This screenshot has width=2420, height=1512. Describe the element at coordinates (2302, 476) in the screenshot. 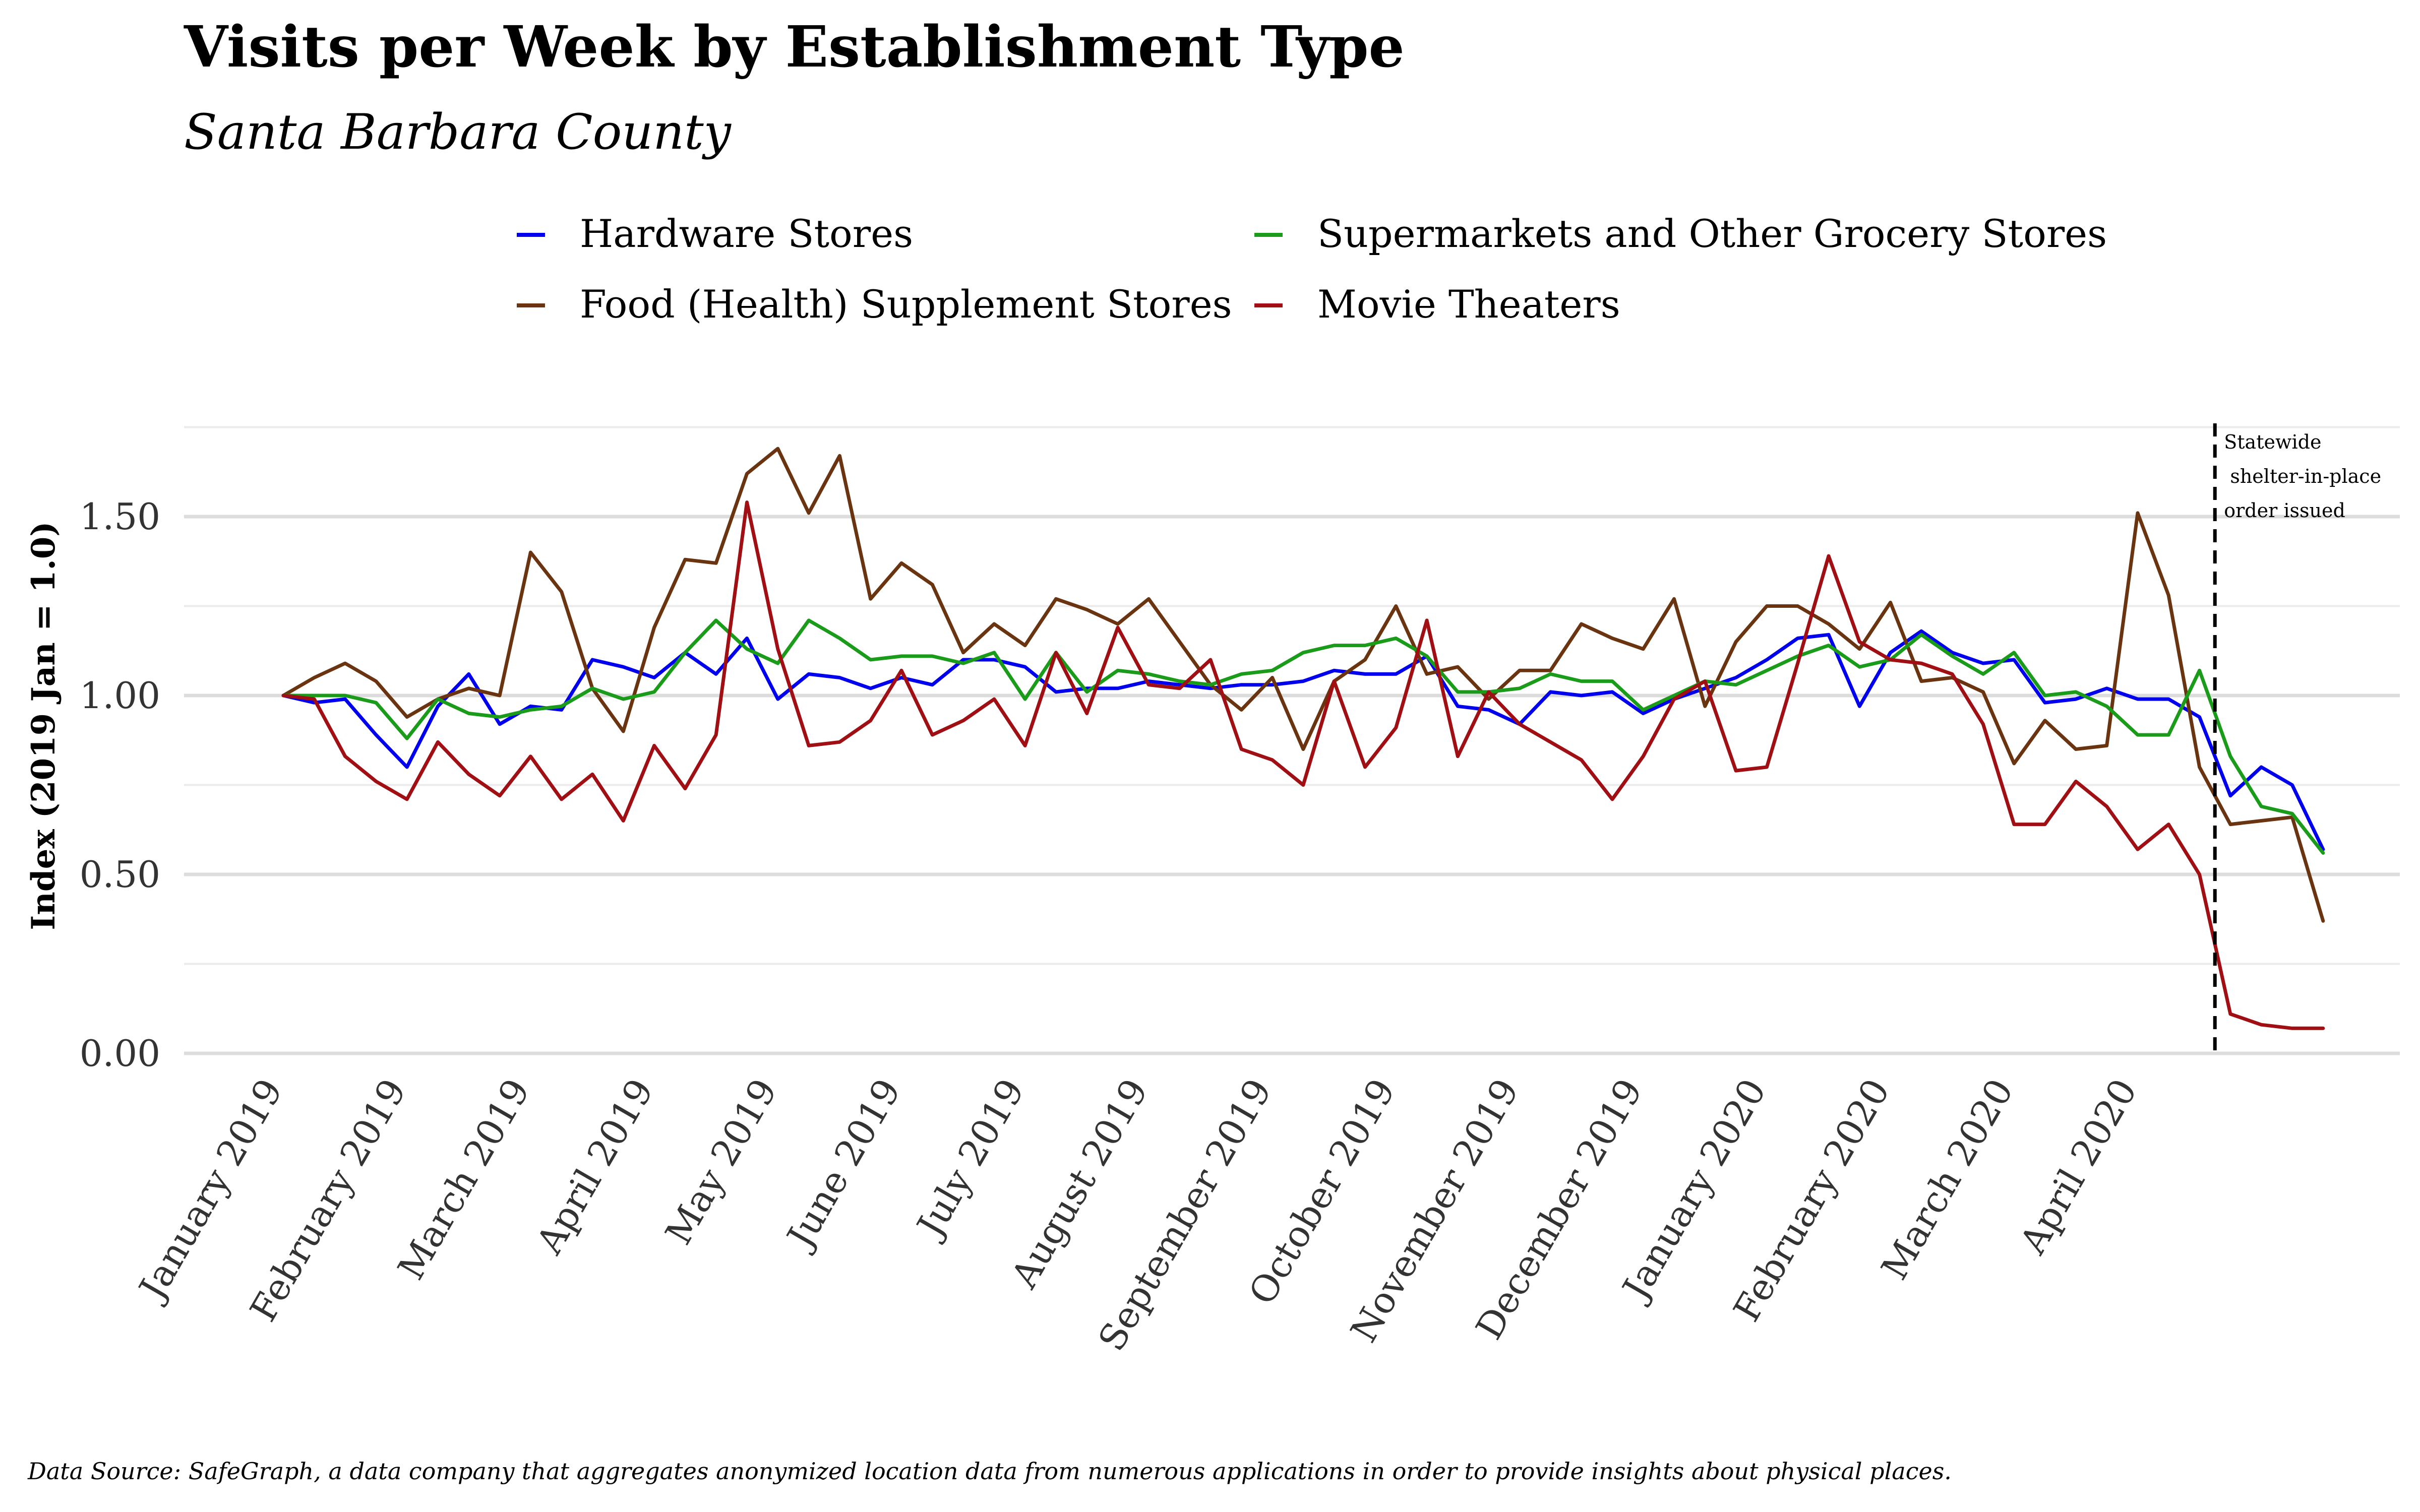

I see `annotation-text: shelter-in-place` at that location.